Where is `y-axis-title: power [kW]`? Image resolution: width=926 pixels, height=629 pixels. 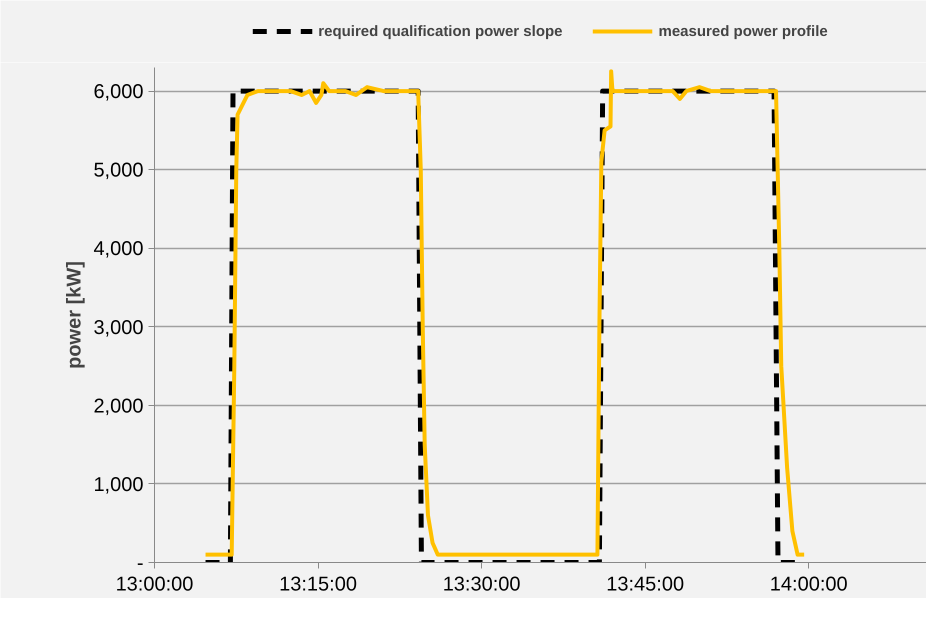
y-axis-title: power [kW] is located at coordinates (74, 315).